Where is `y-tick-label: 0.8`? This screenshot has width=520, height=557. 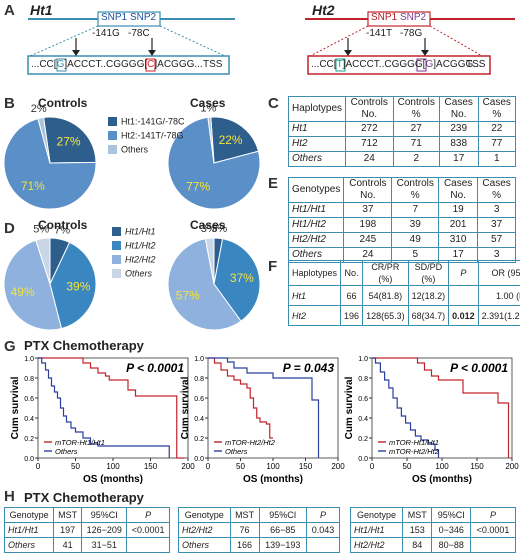
y-tick-label: 0.8 is located at coordinates (363, 379).